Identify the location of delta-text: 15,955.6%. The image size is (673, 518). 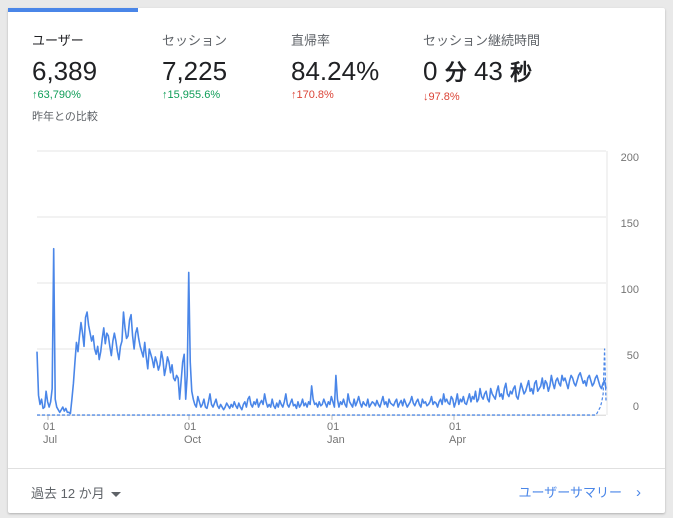
(194, 95).